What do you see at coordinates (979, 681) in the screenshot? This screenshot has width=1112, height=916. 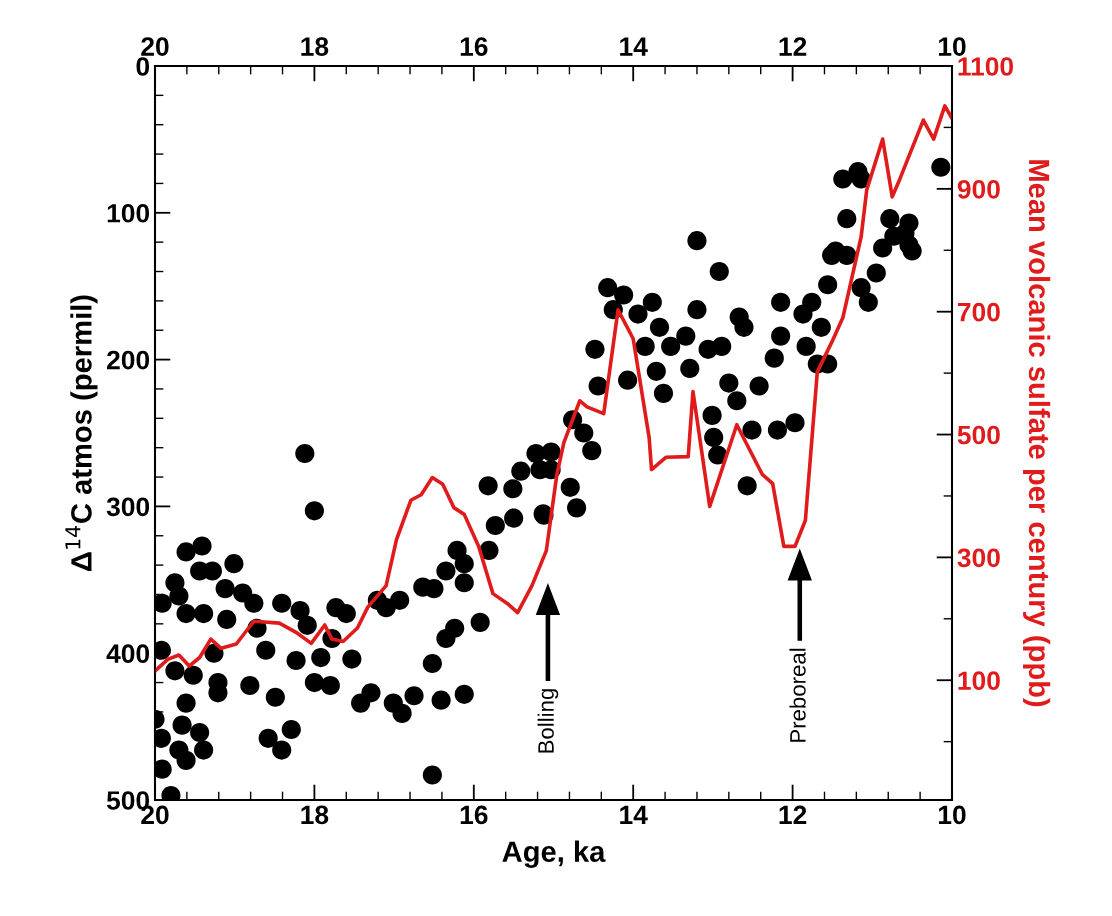 I see `y2-tick-label: 100` at bounding box center [979, 681].